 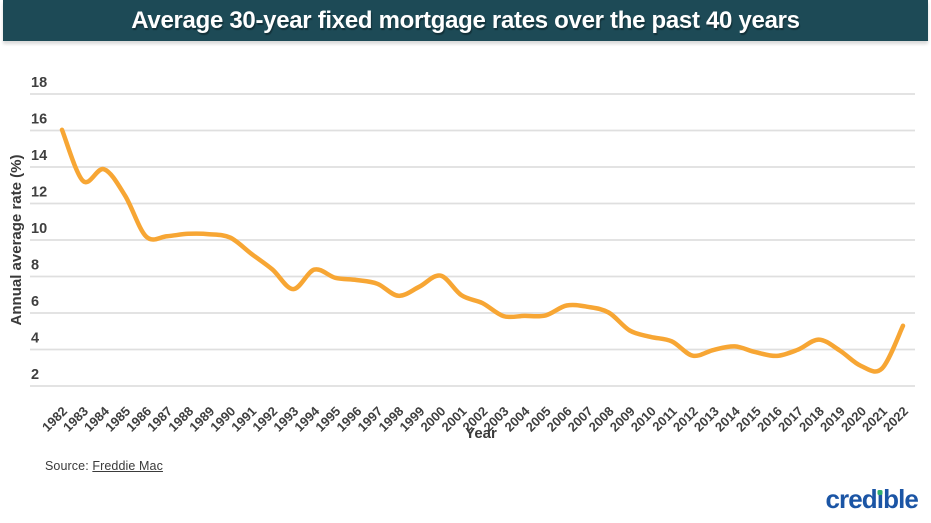 I want to click on source-attribution: Source: Freddie Mac, so click(x=104, y=466).